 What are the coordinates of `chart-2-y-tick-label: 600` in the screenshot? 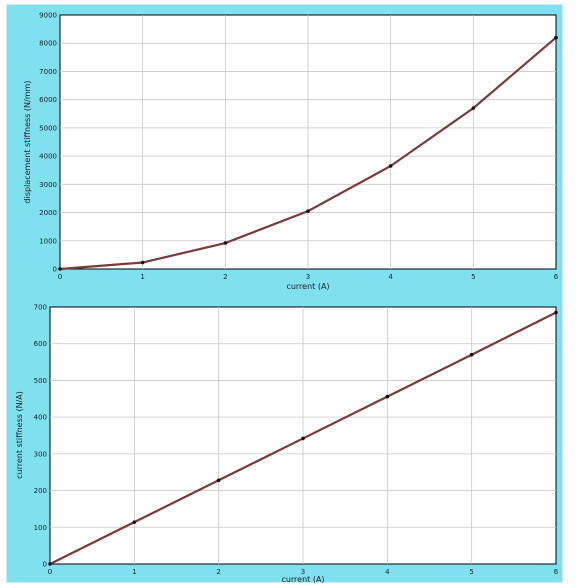 It's located at (40, 344).